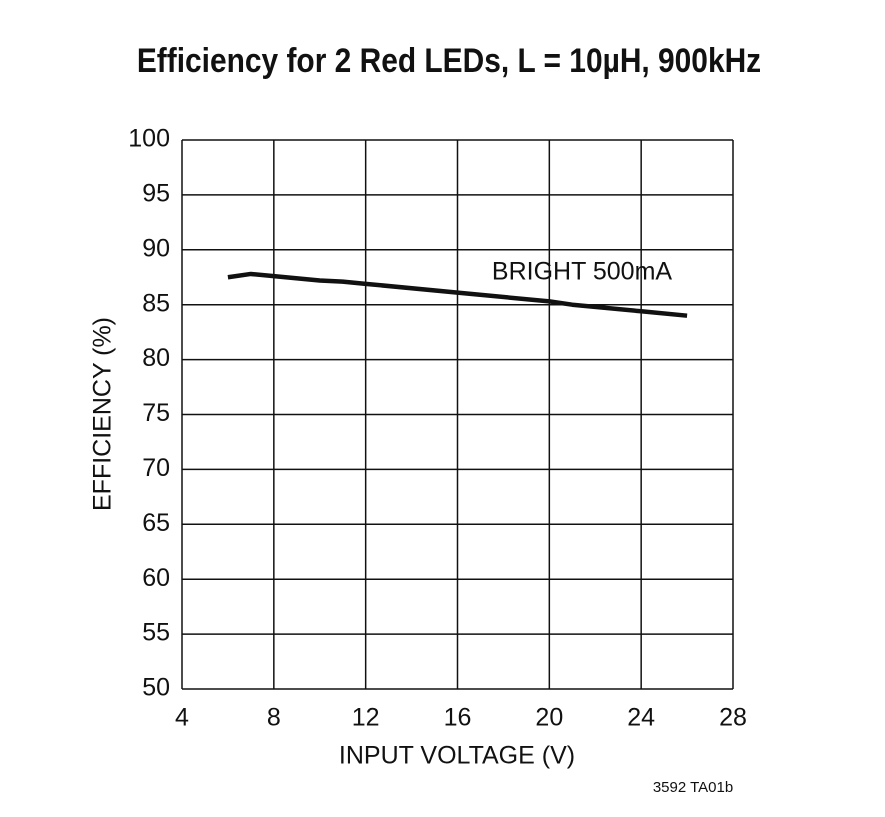 This screenshot has width=885, height=817. I want to click on y-tick-label: 95, so click(156, 194).